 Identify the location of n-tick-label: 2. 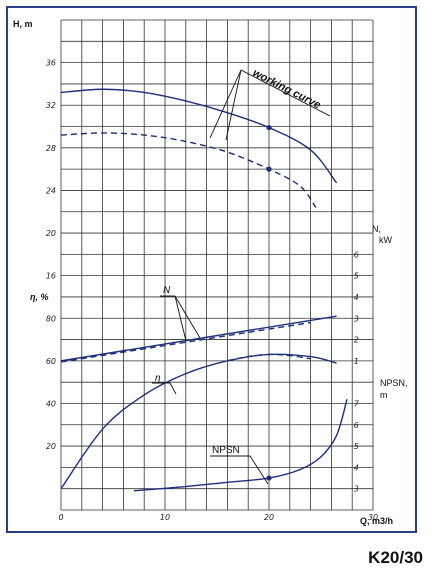
(356, 340).